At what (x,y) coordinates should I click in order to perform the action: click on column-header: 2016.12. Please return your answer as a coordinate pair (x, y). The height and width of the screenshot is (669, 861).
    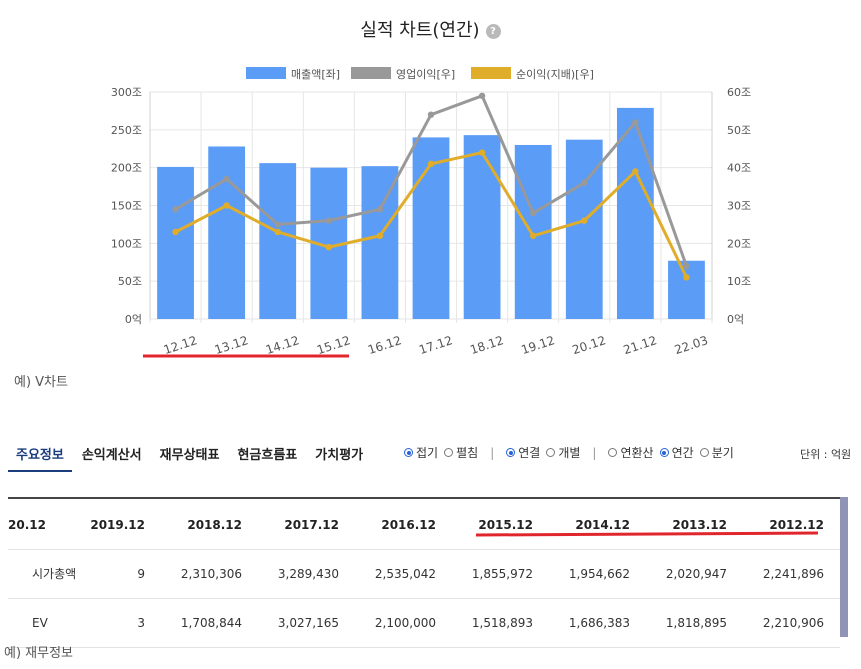
    Looking at the image, I should click on (408, 525).